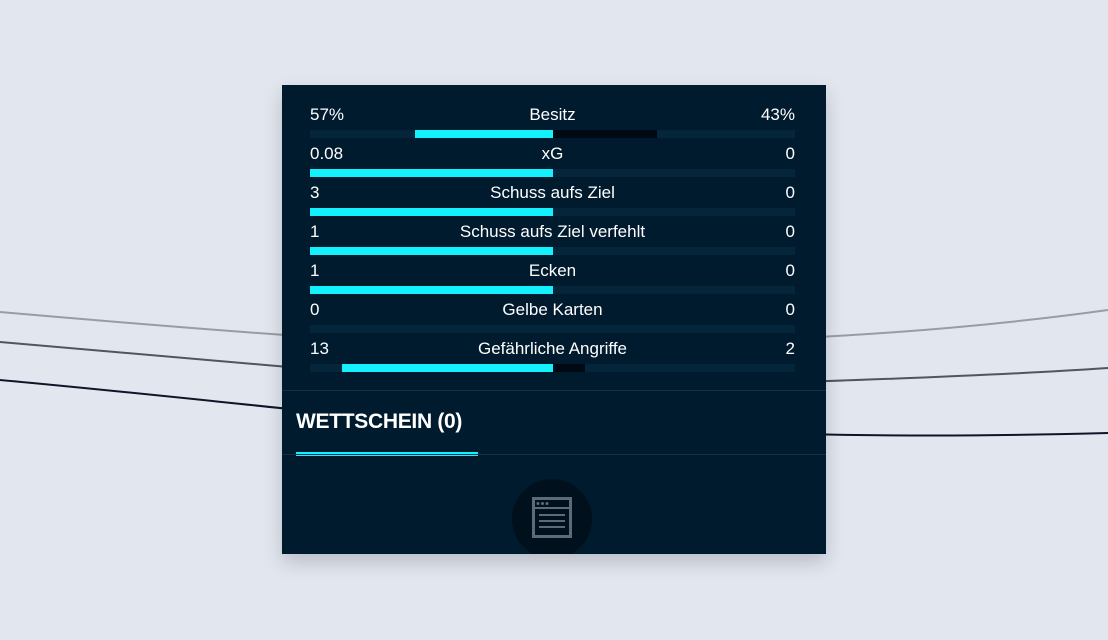 The height and width of the screenshot is (640, 1108). What do you see at coordinates (552, 114) in the screenshot?
I see `stat-label: Besitz` at bounding box center [552, 114].